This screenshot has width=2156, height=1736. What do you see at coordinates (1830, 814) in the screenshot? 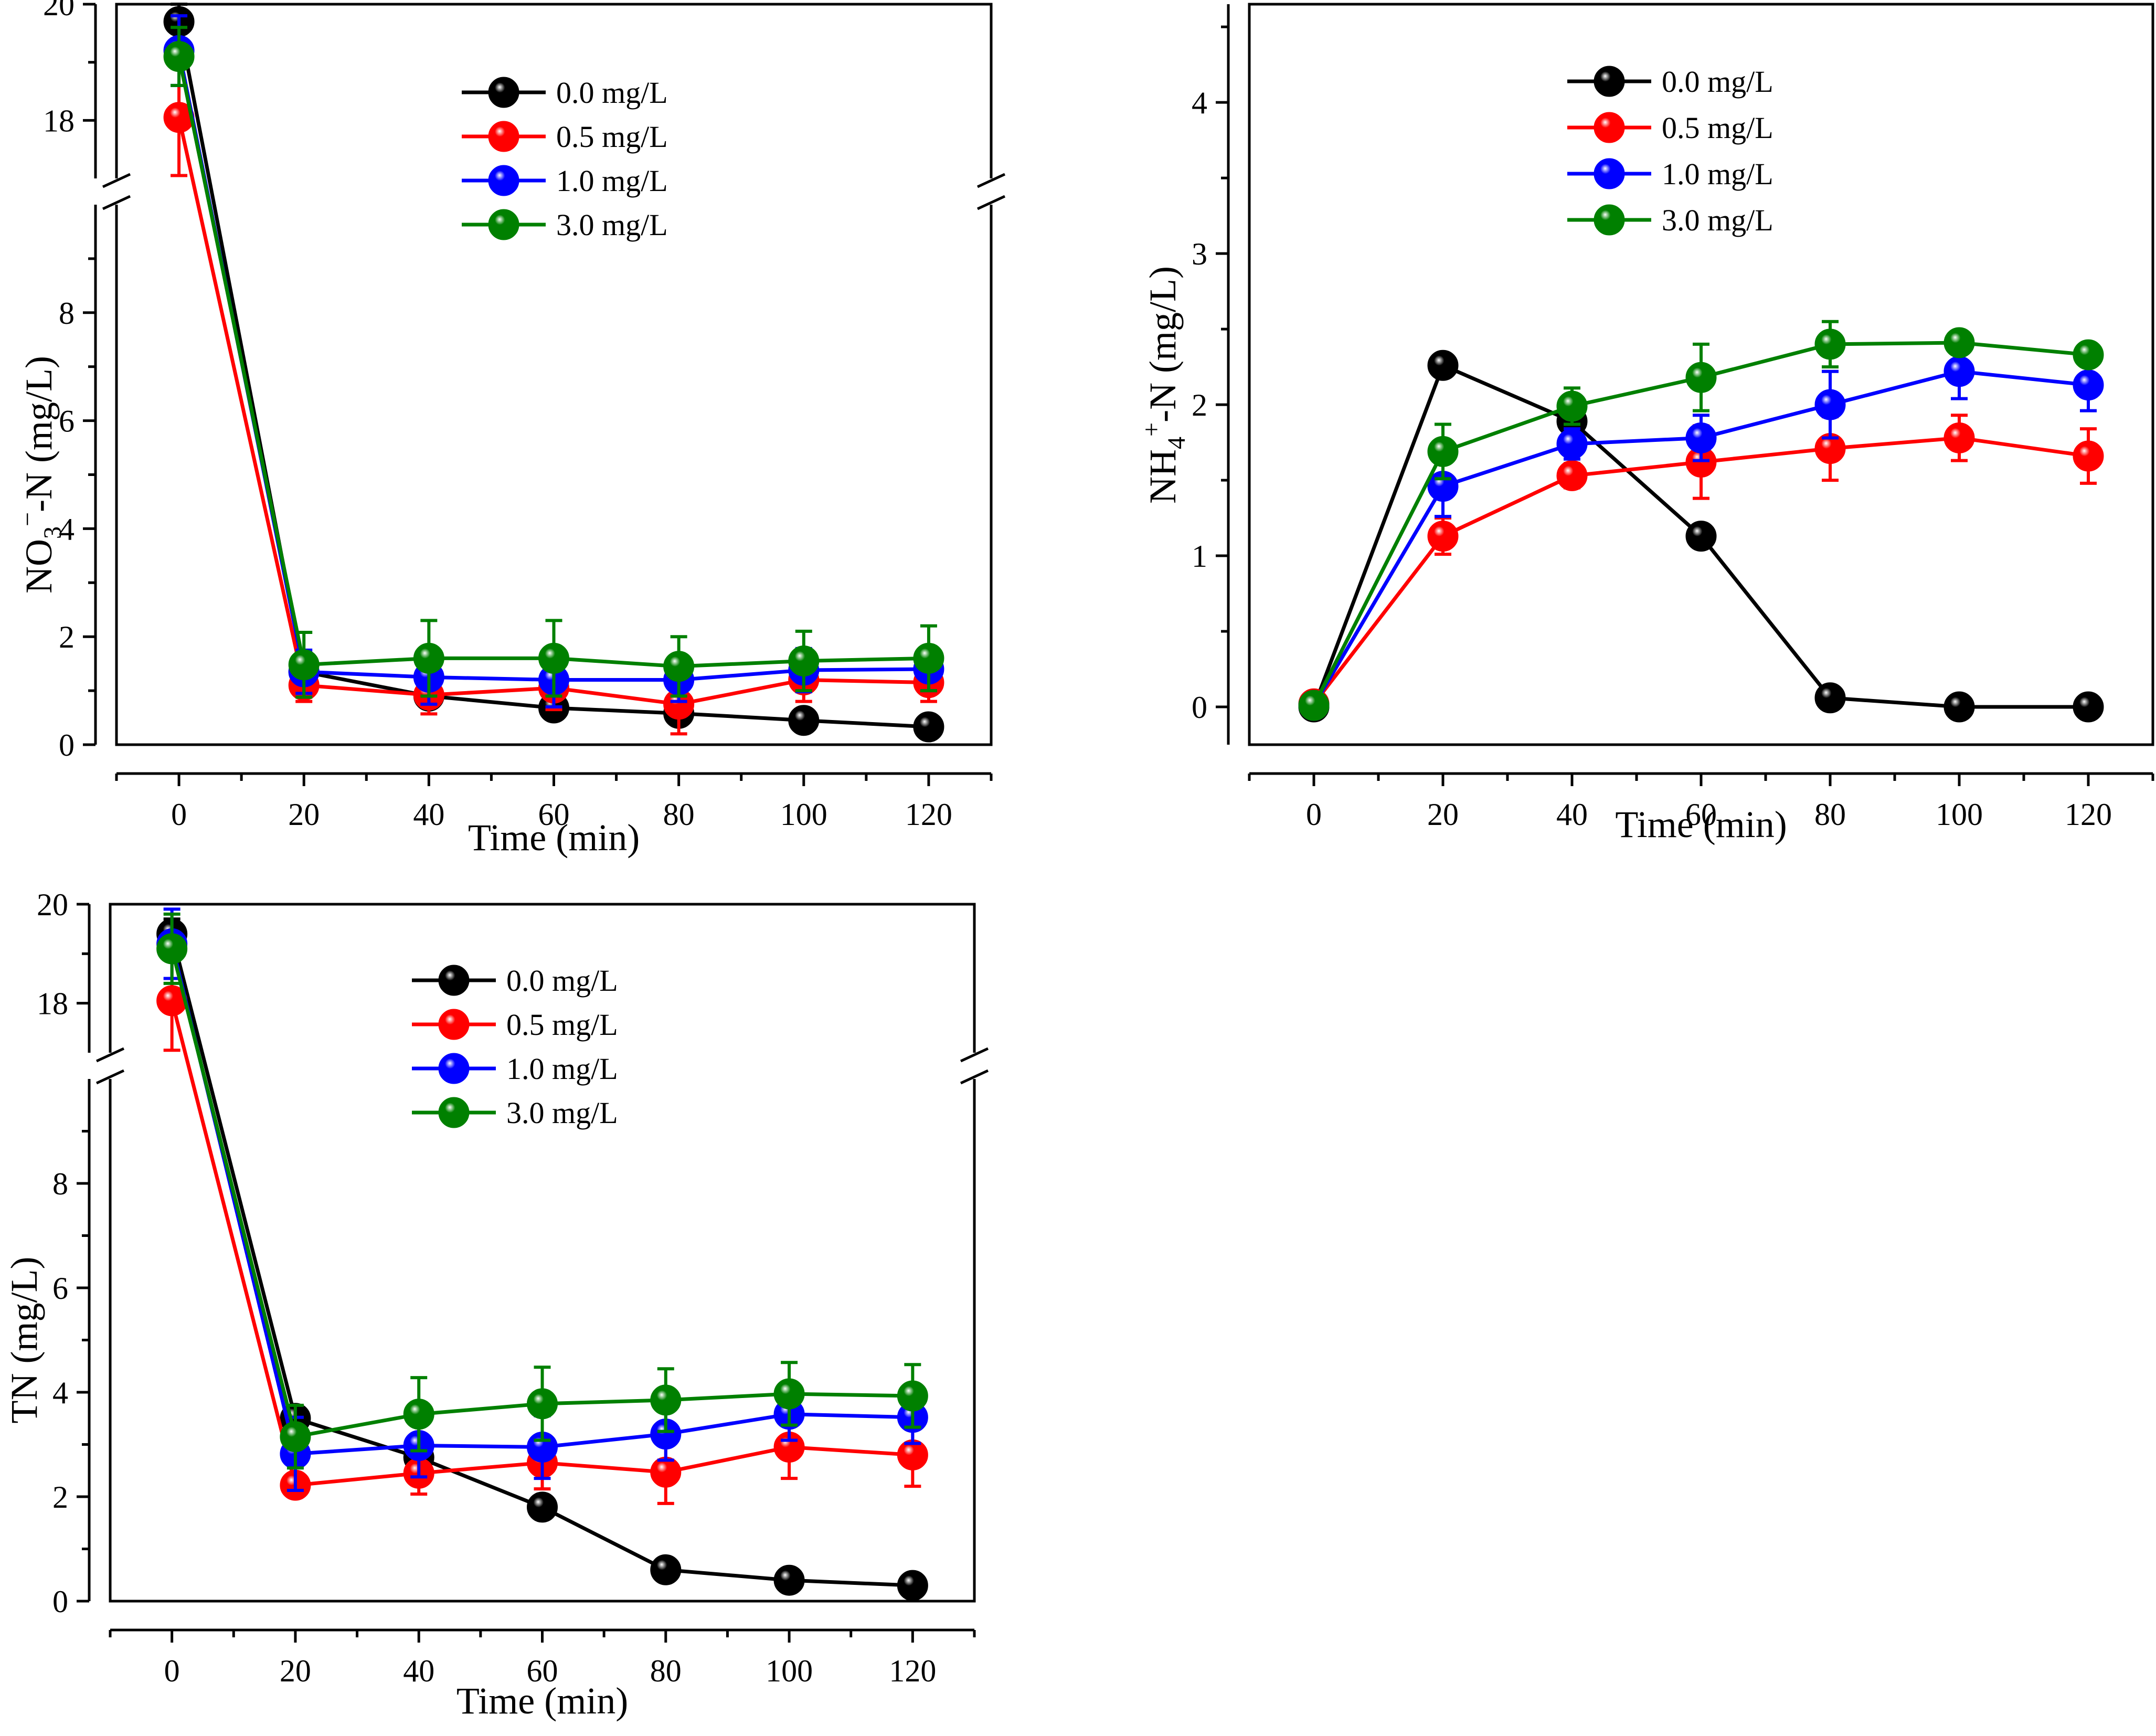
I see `x-tick-label: 80` at bounding box center [1830, 814].